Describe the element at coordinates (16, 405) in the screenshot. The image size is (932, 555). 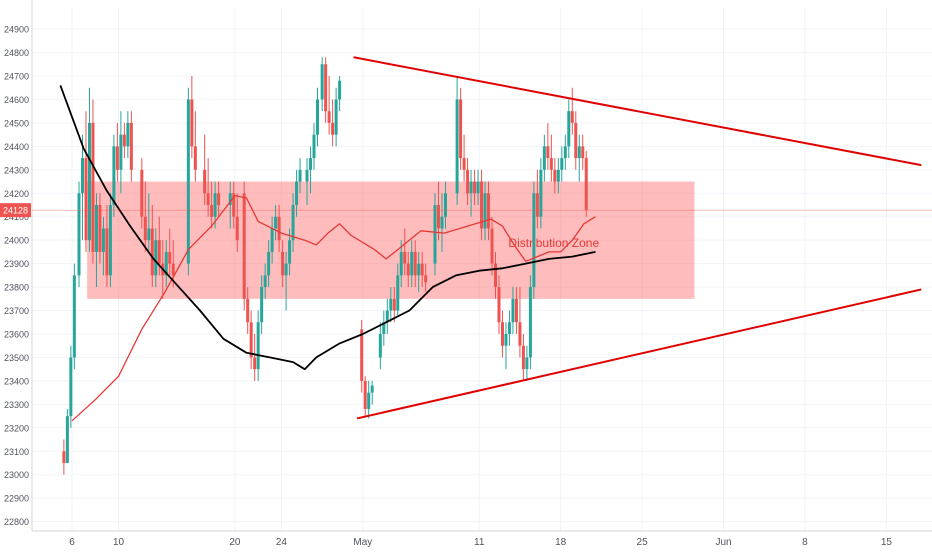
I see `y-tick-label: 23300` at that location.